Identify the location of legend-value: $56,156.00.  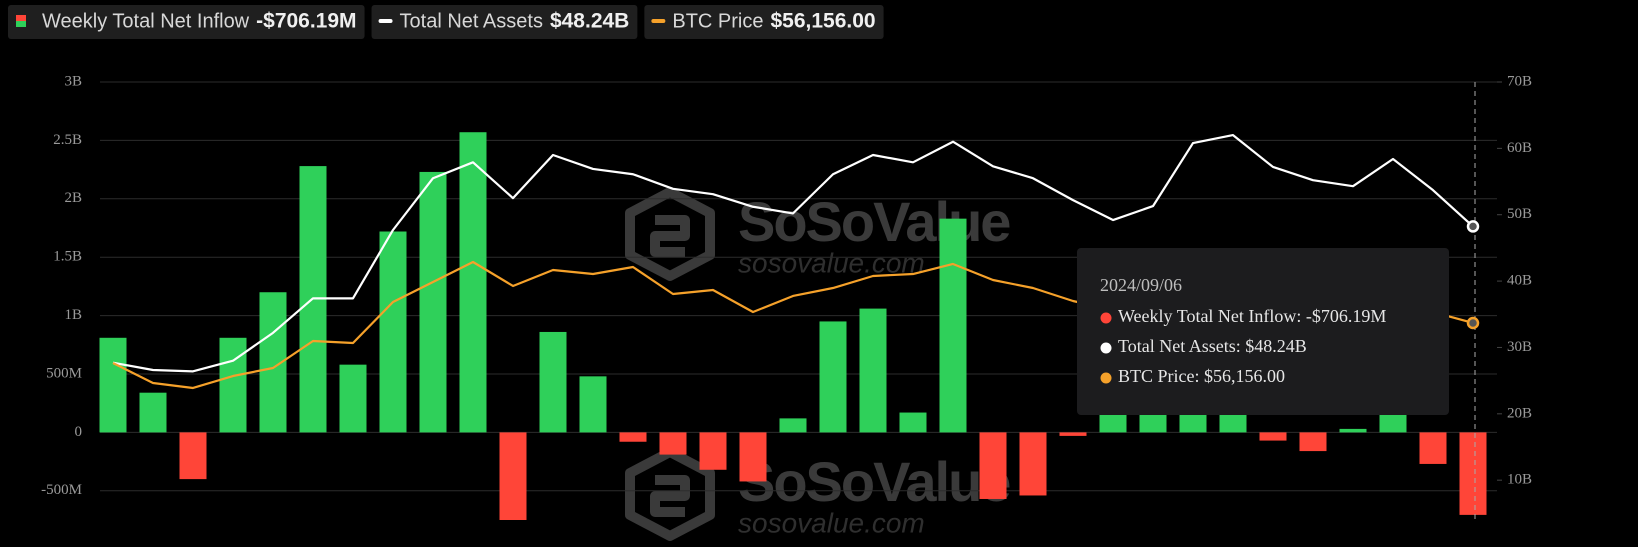
(822, 21).